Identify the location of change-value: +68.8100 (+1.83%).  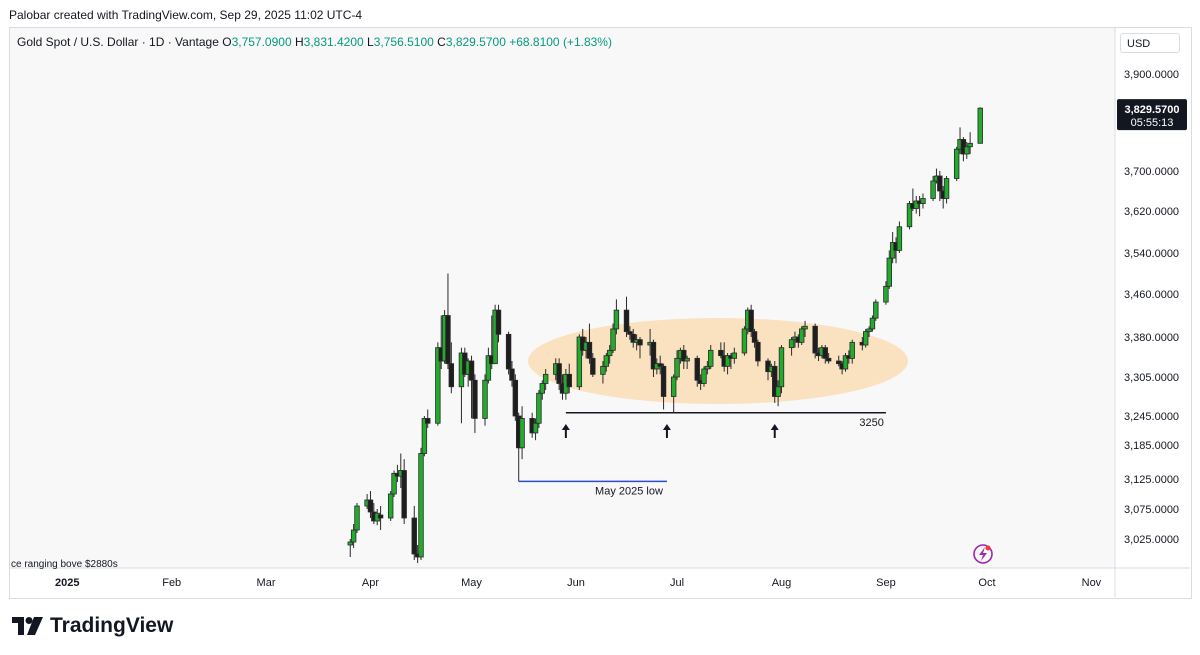
(560, 42).